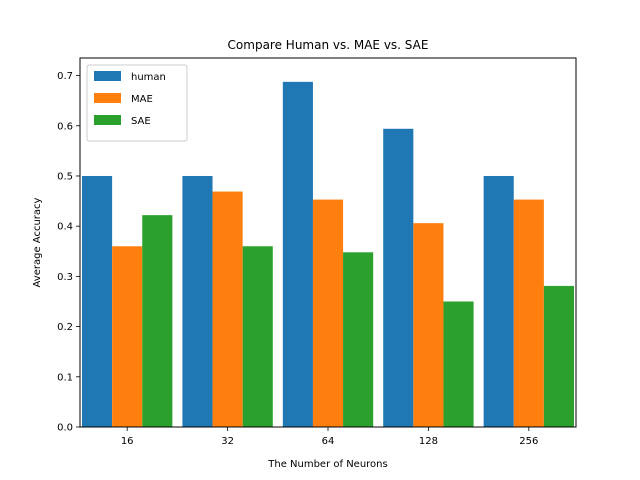  What do you see at coordinates (65, 126) in the screenshot?
I see `y-tick-label: 0.6` at bounding box center [65, 126].